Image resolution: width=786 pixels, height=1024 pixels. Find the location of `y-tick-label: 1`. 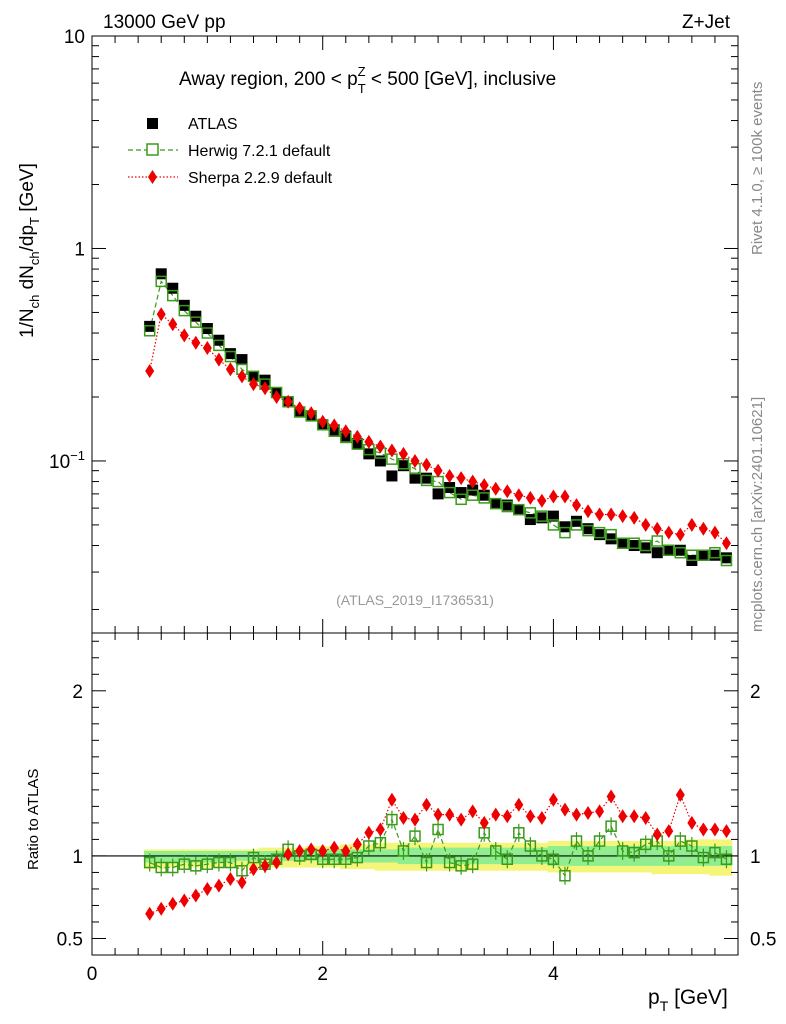

y-tick-label: 1 is located at coordinates (79, 249).